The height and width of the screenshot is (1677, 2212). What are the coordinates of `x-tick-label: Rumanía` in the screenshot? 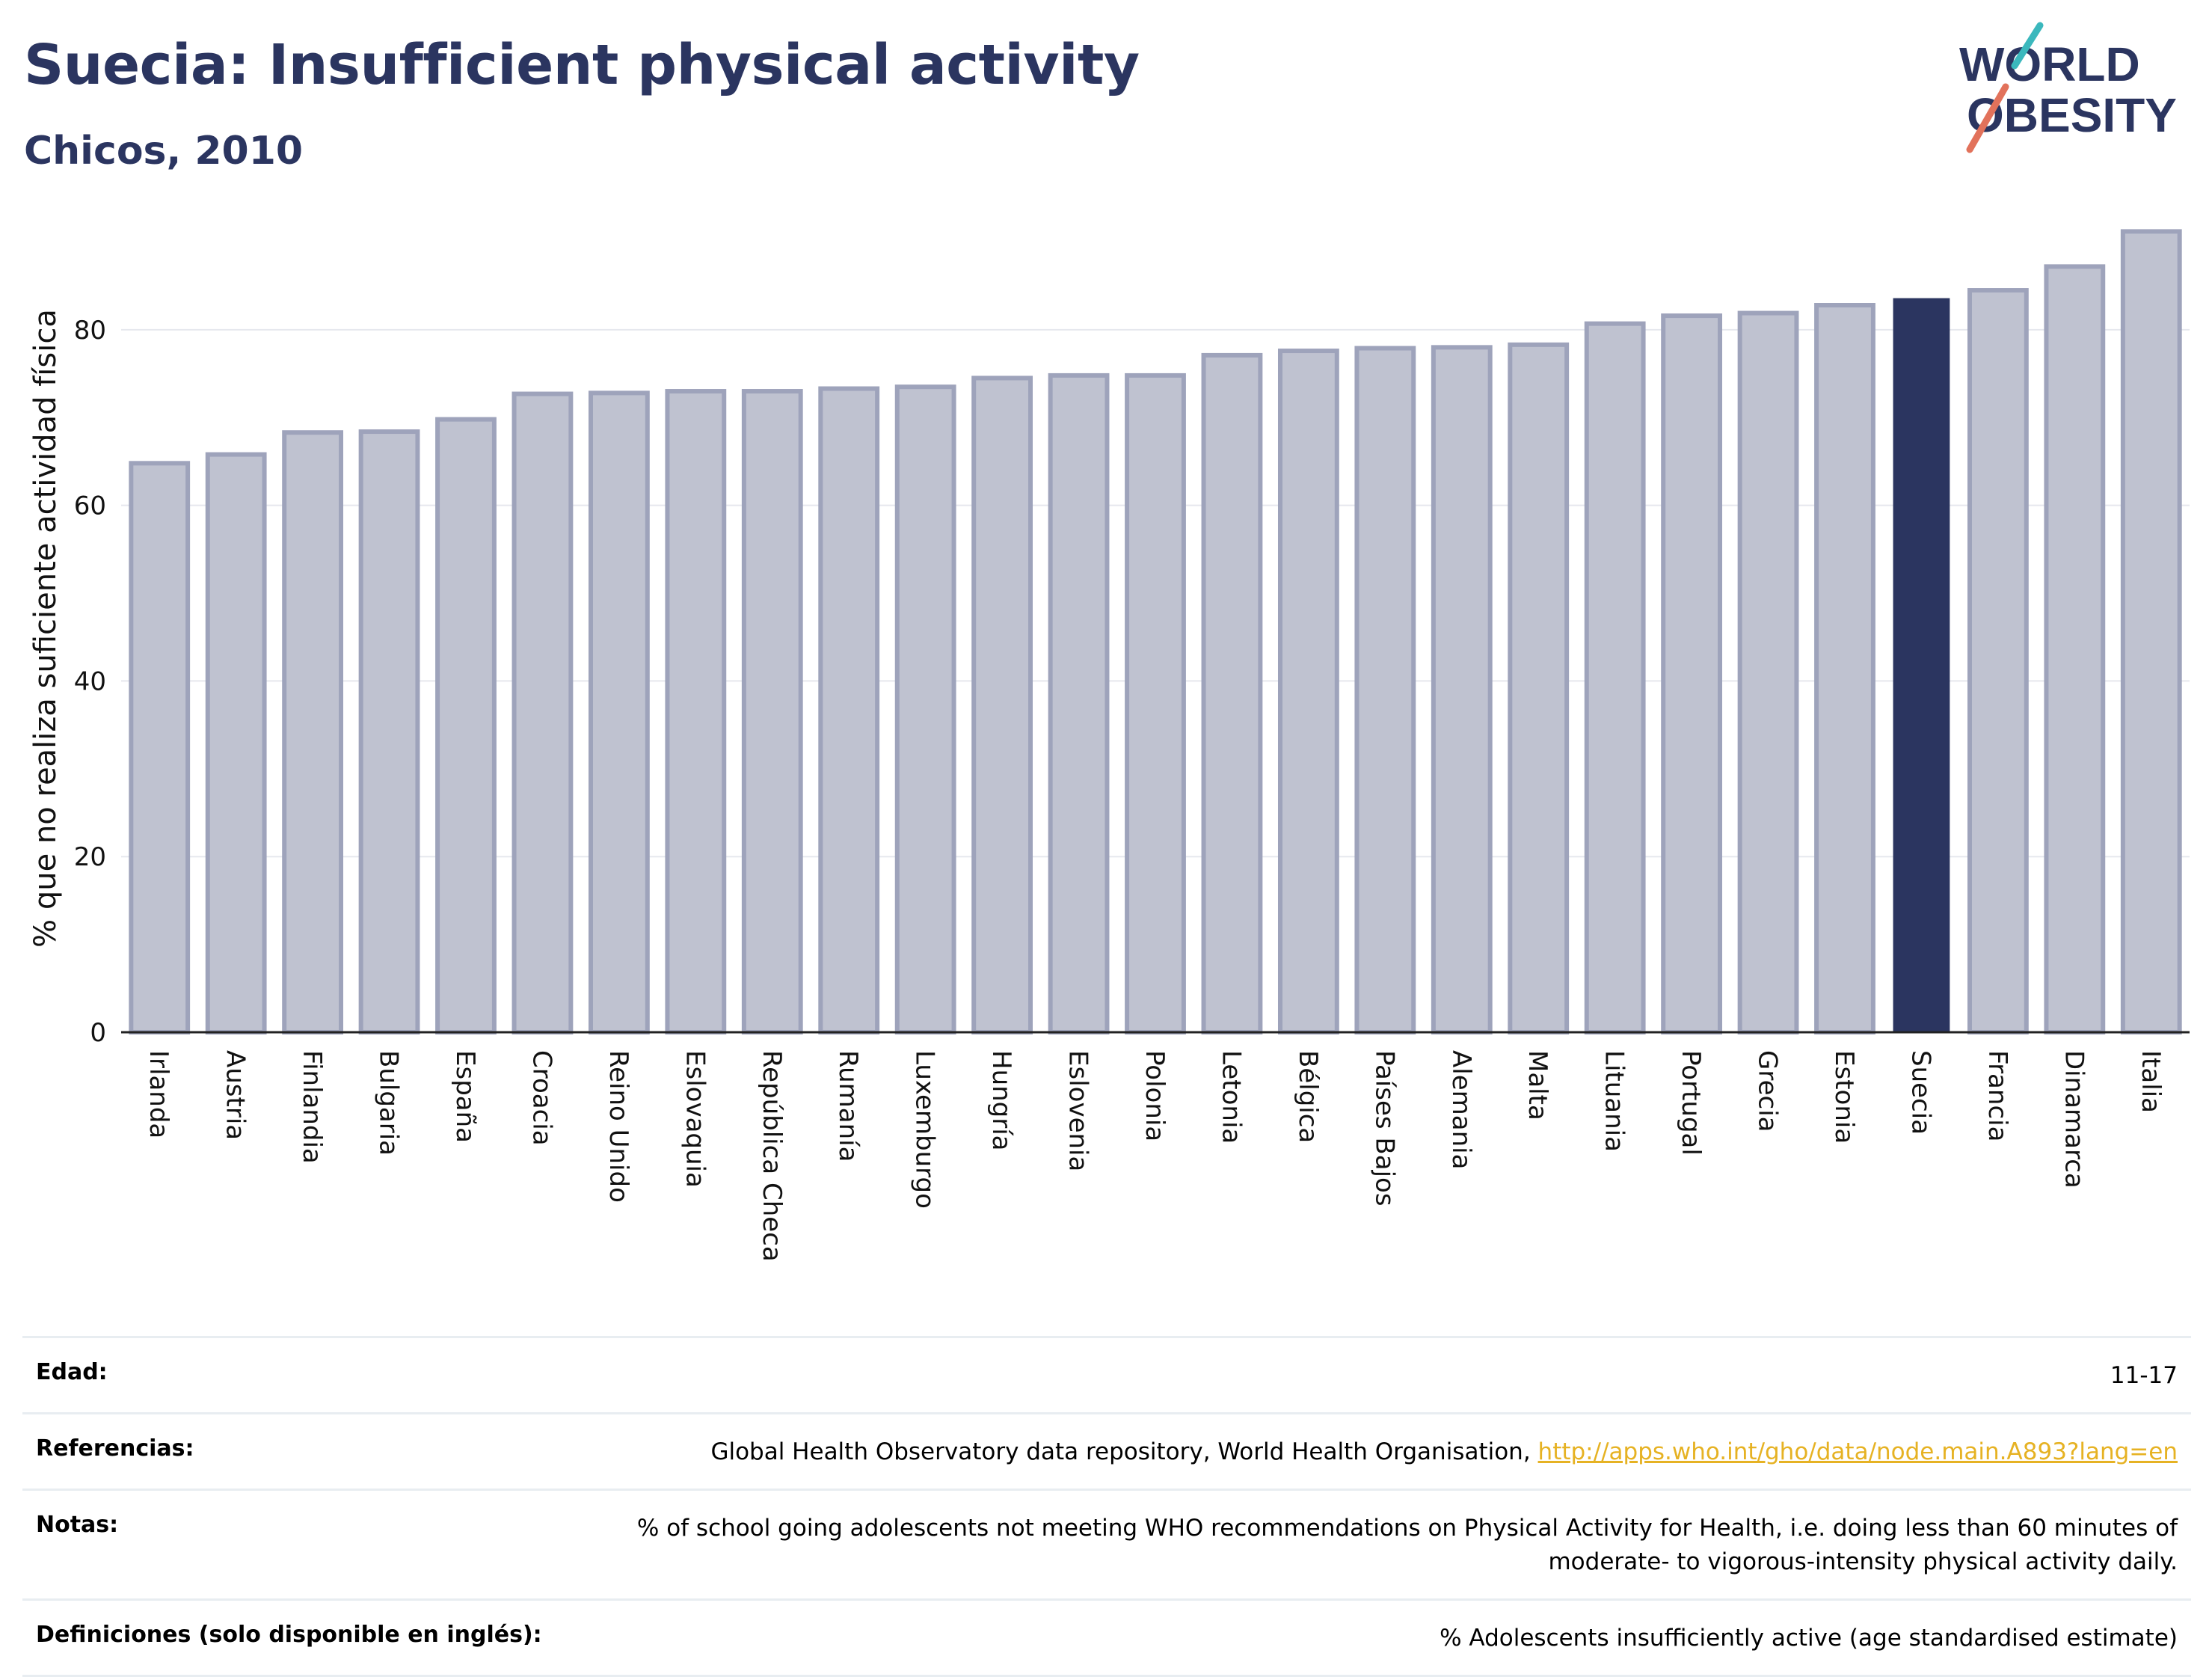 It's located at (848, 1106).